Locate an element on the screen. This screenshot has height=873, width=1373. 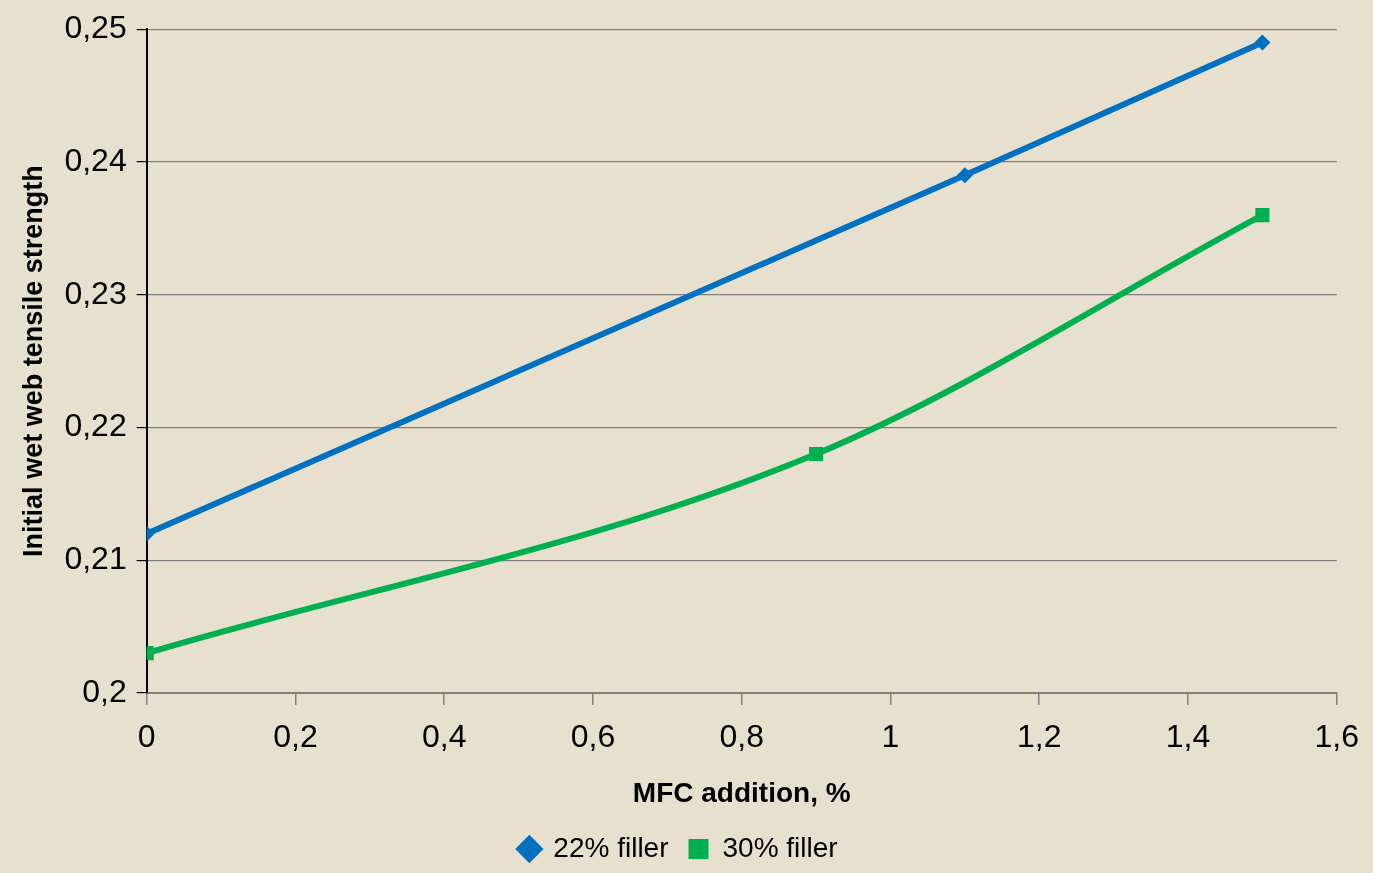
x-tick-label: 0,6 is located at coordinates (593, 736).